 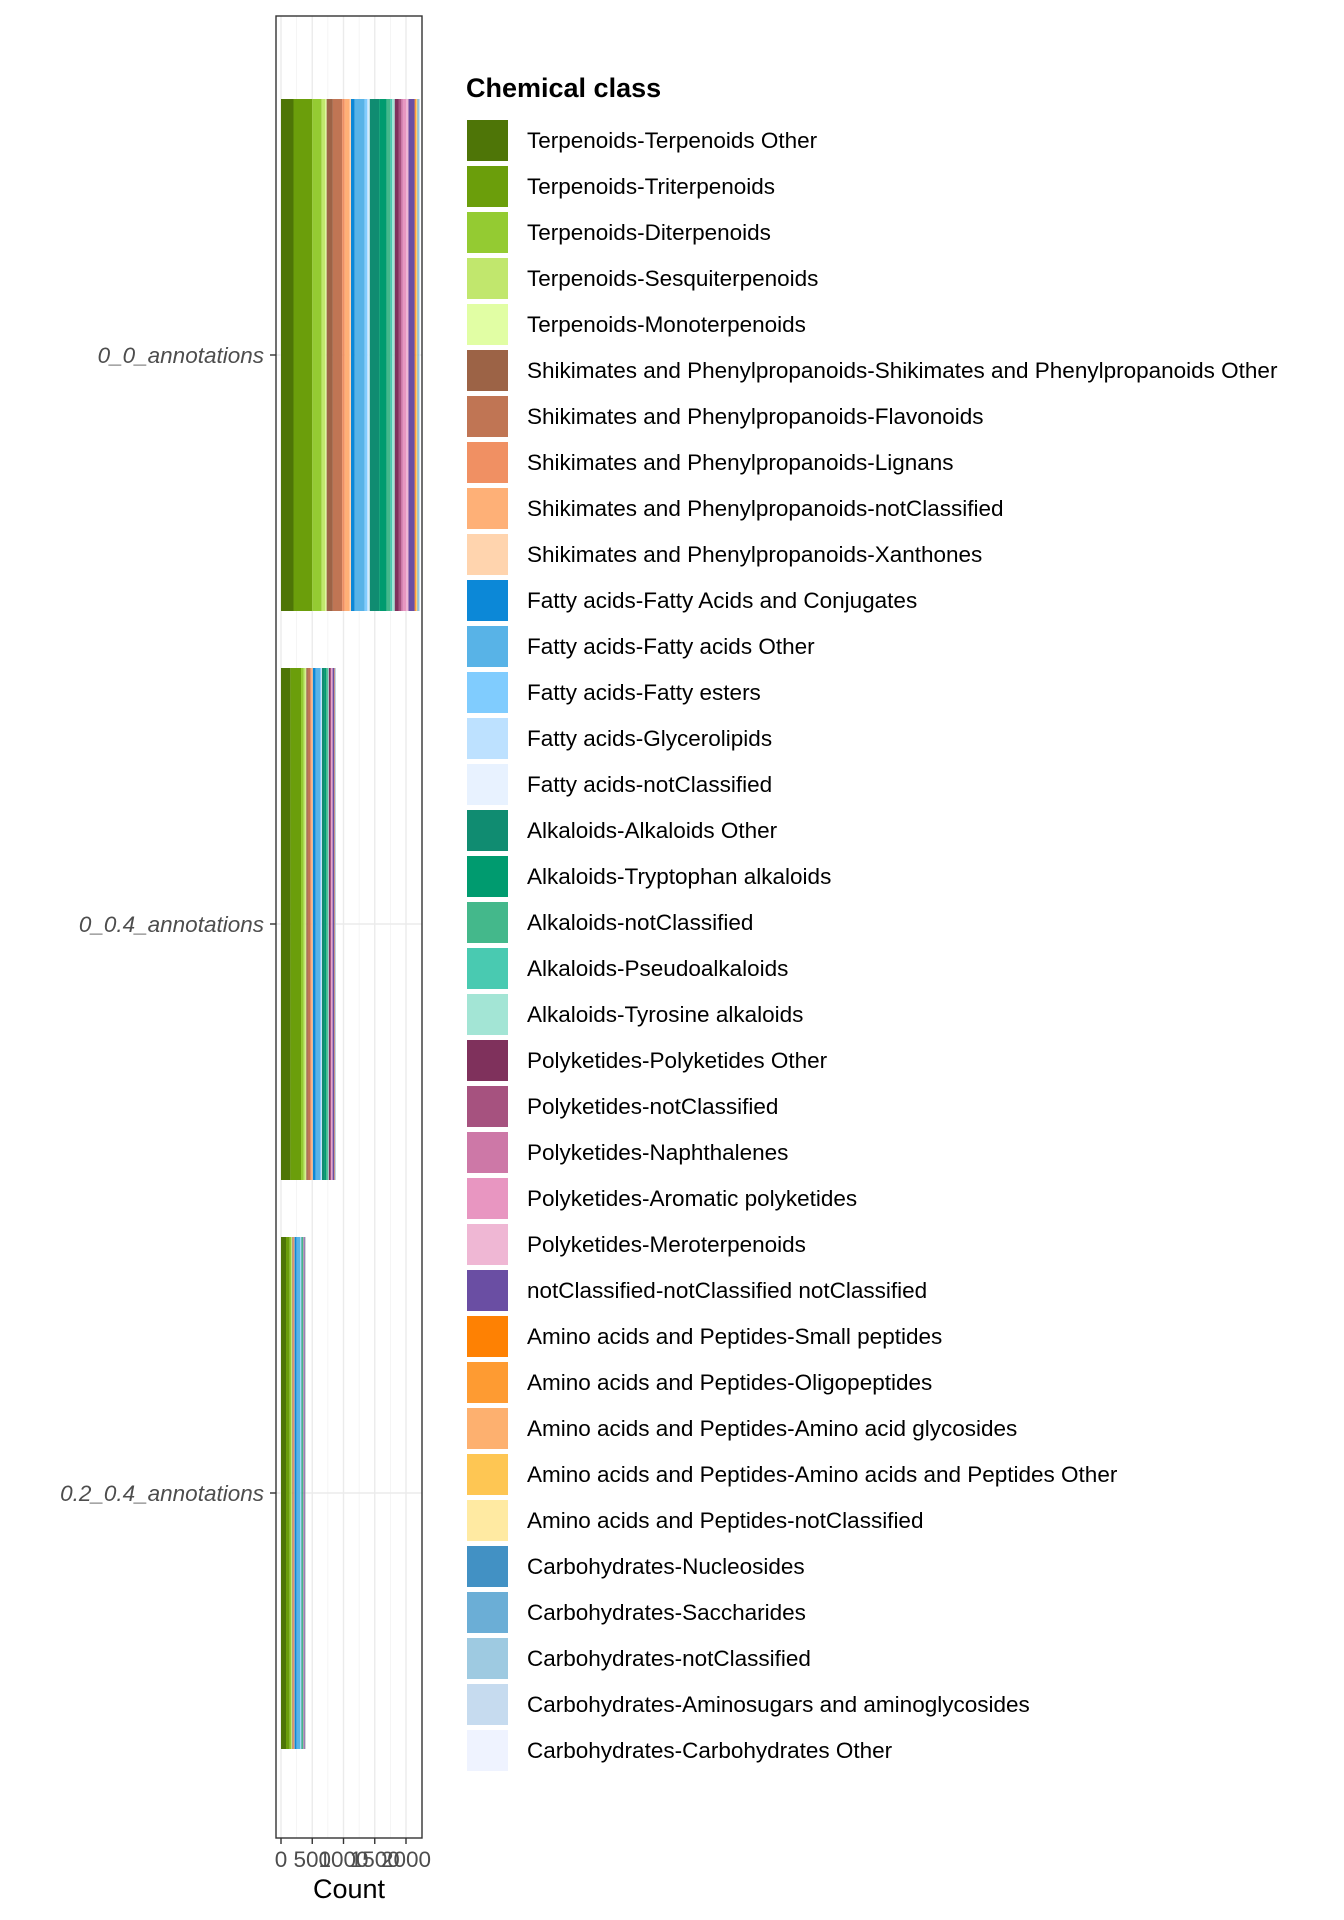 What do you see at coordinates (735, 1336) in the screenshot?
I see `legend-label: Amino acids and Peptides-Small peptides` at bounding box center [735, 1336].